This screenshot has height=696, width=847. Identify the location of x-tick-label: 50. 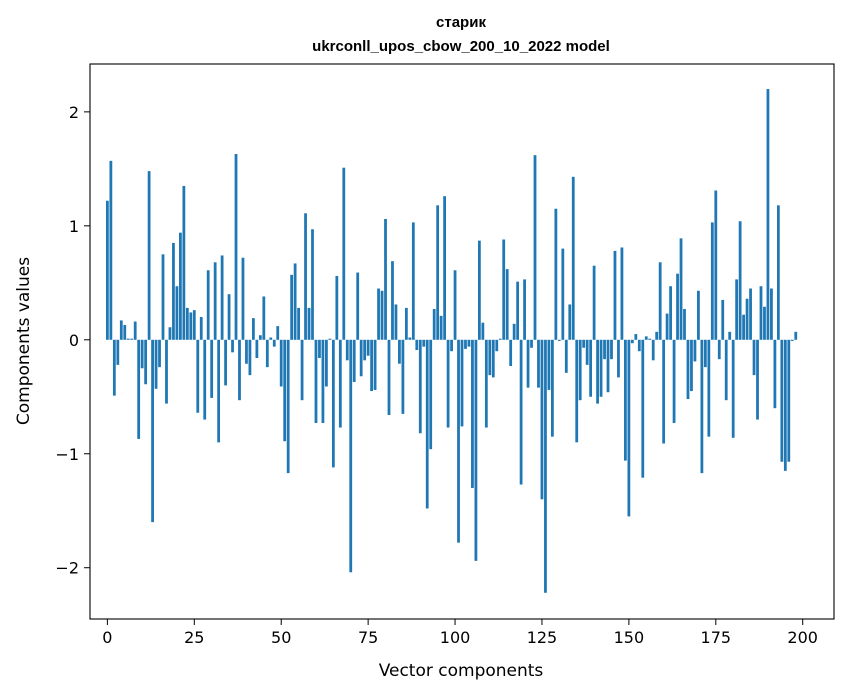
(281, 637).